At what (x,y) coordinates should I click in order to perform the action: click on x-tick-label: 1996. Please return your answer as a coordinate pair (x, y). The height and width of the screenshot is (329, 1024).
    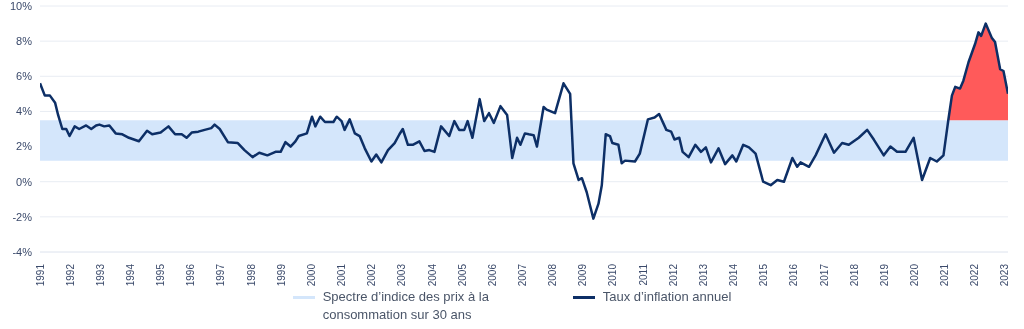
    Looking at the image, I should click on (191, 275).